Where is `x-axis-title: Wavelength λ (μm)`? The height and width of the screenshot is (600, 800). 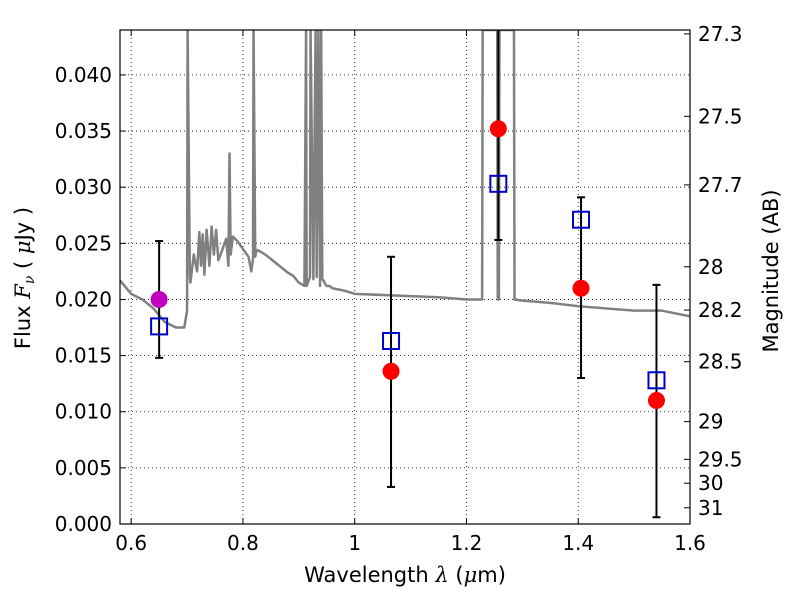
x-axis-title: Wavelength λ (μm) is located at coordinates (405, 575).